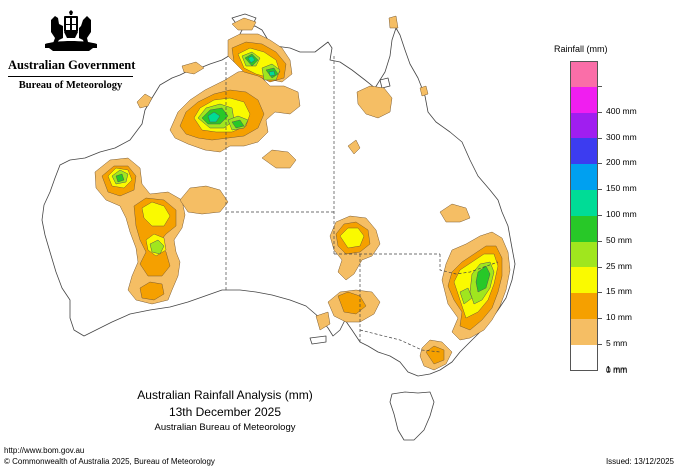 The height and width of the screenshot is (467, 680). Describe the element at coordinates (616, 359) in the screenshot. I see `legend-item: 1 mm` at that location.